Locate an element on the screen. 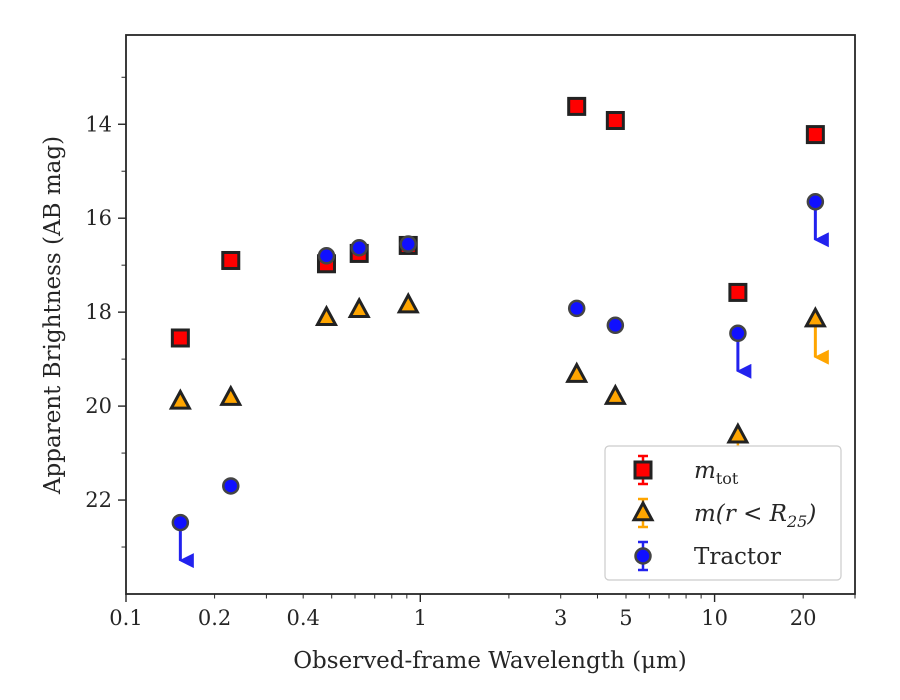  legend-frame is located at coordinates (723, 513).